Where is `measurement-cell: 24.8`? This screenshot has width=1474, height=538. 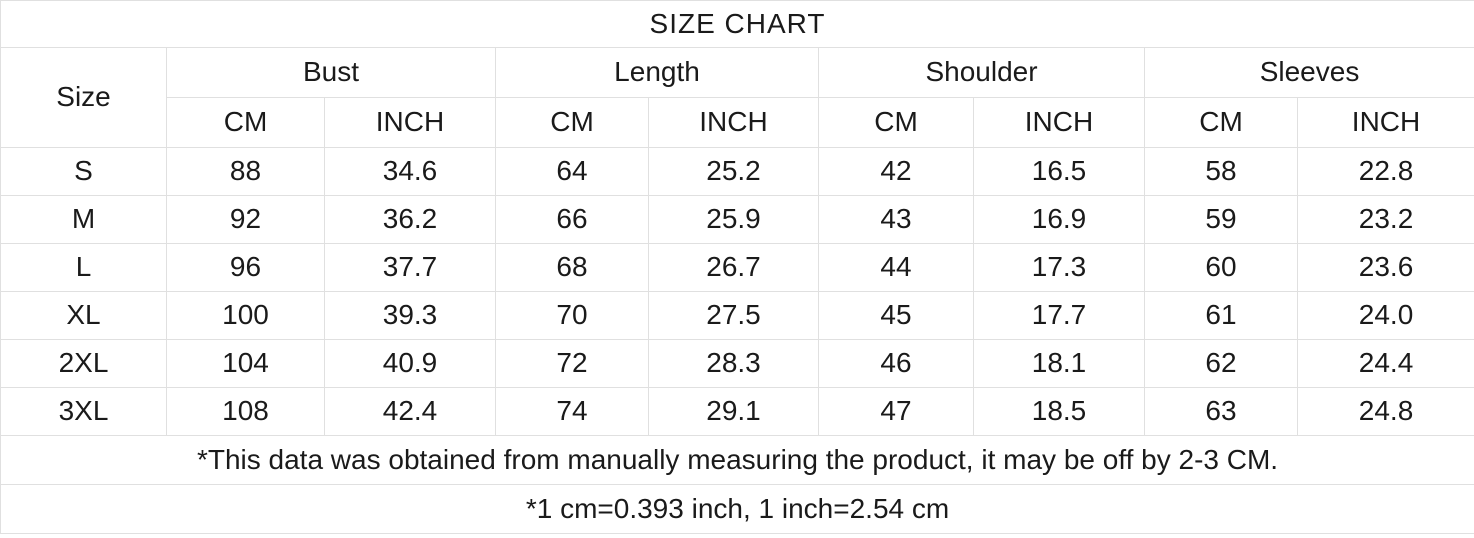
measurement-cell: 24.8 is located at coordinates (1385, 411).